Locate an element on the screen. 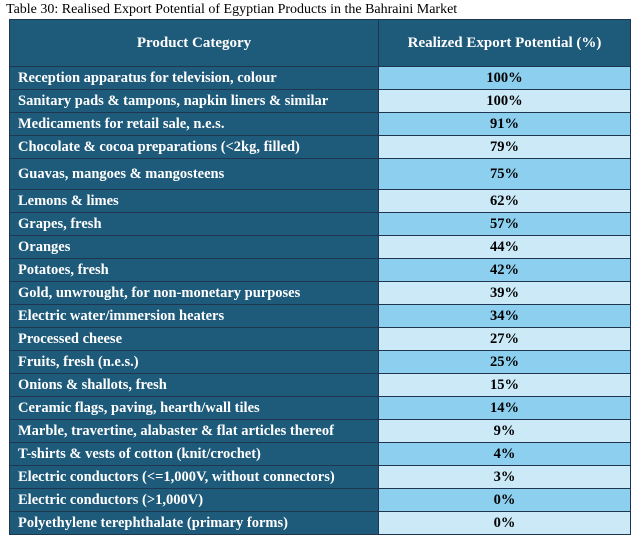  row-category: Electric water/immersion heaters is located at coordinates (194, 316).